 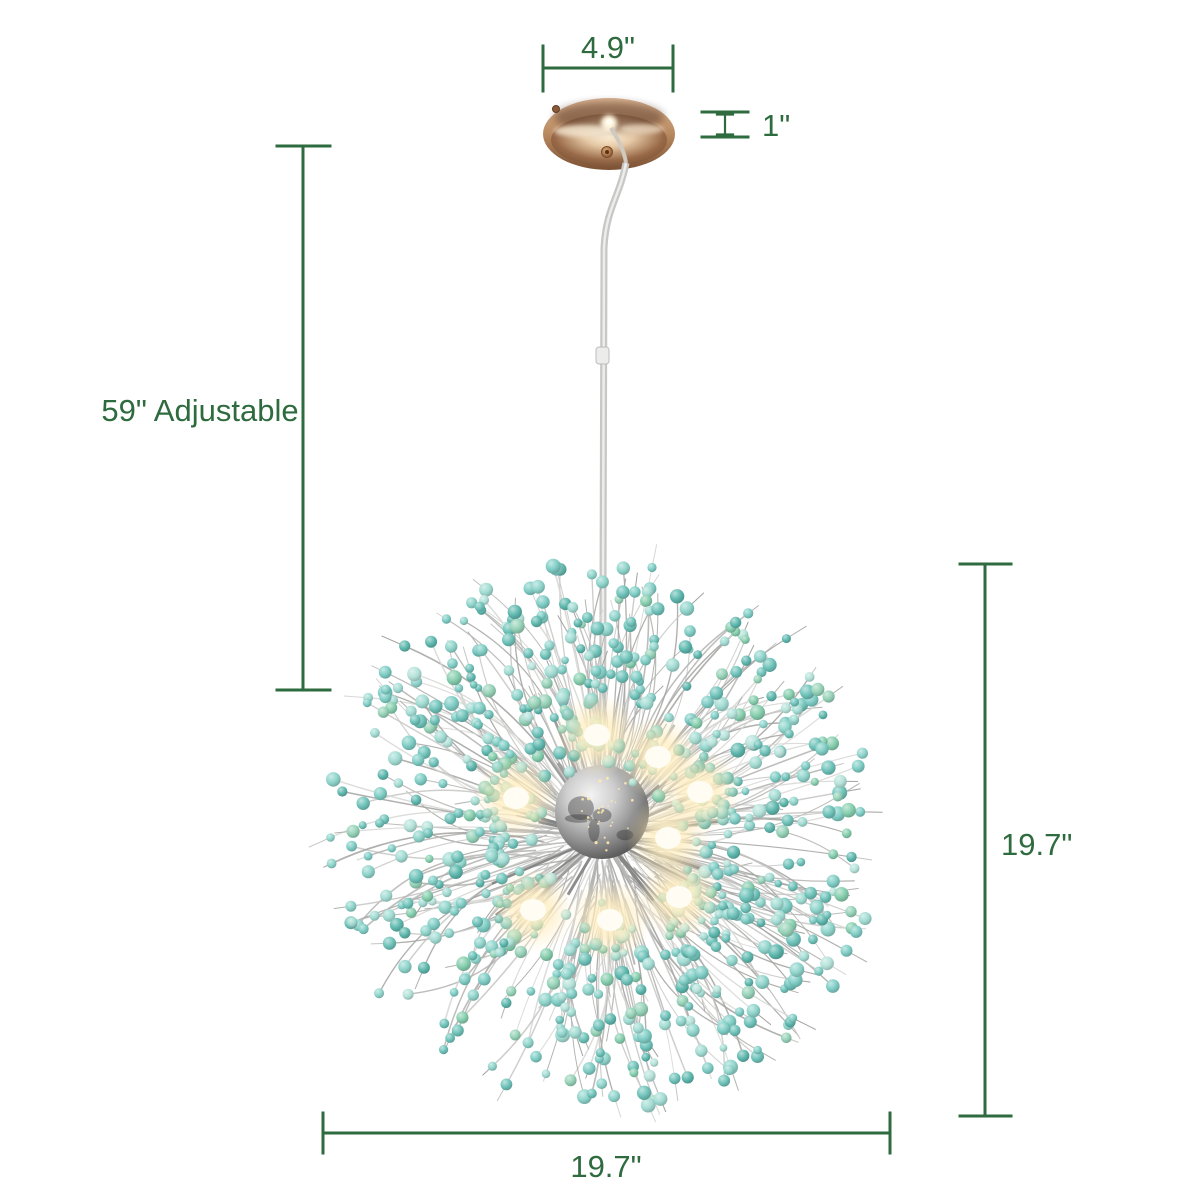 I want to click on bulb-core, so click(x=700, y=792).